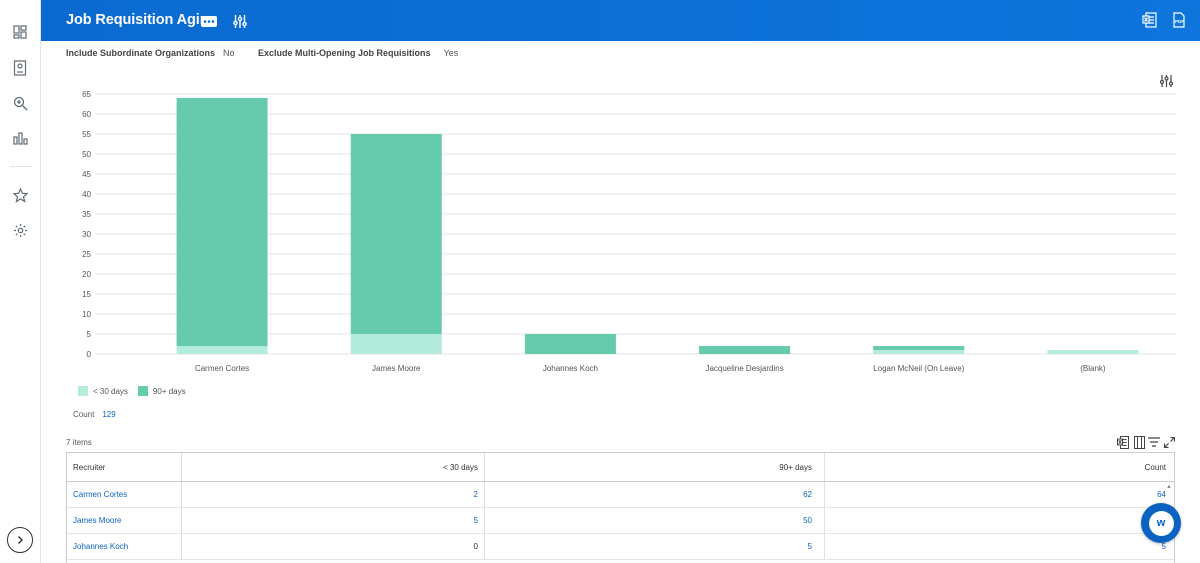 The width and height of the screenshot is (1200, 563). What do you see at coordinates (229, 53) in the screenshot?
I see `filter-value-subordinate: No` at bounding box center [229, 53].